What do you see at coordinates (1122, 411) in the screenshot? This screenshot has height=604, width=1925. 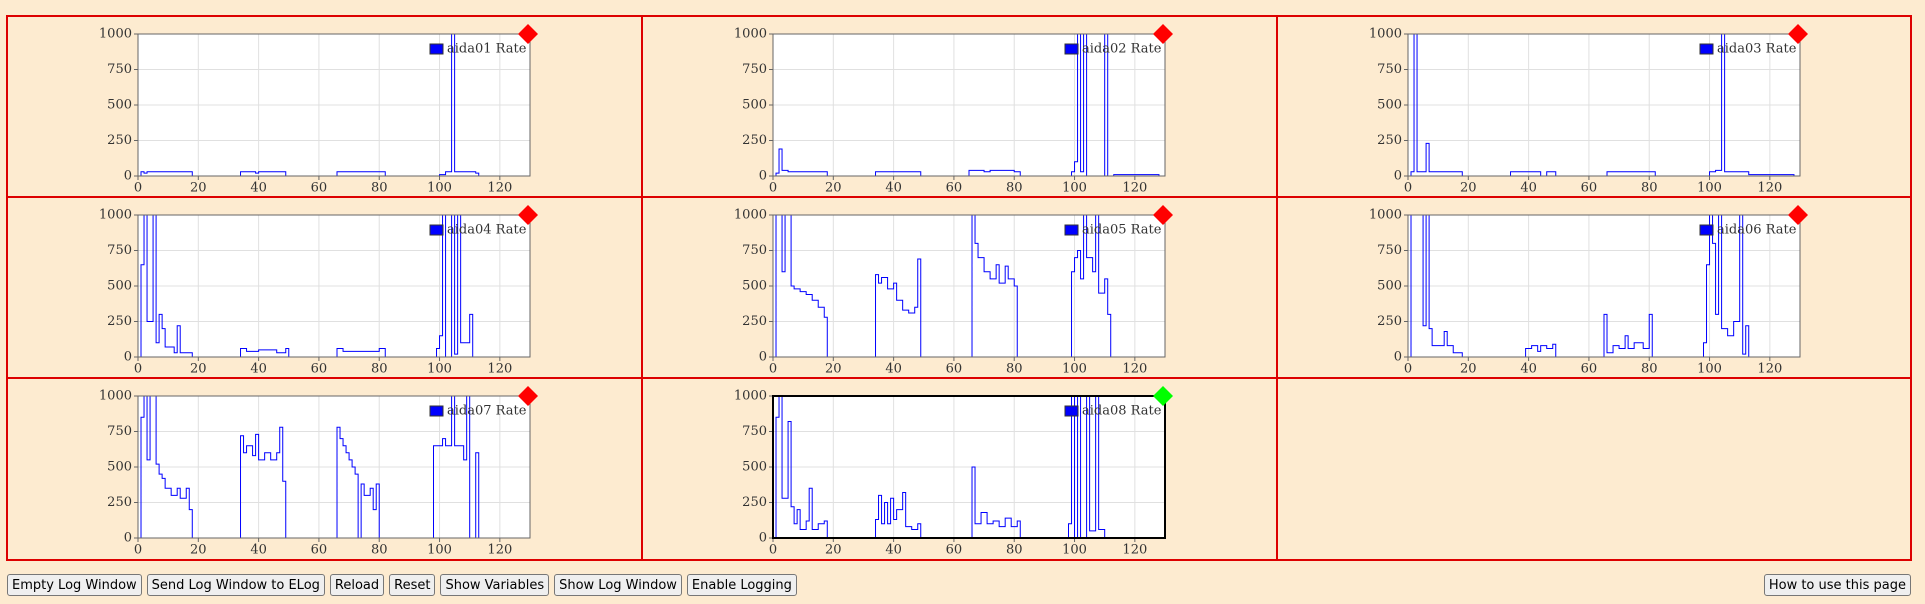 I see `legend-label: aida08 Rate` at bounding box center [1122, 411].